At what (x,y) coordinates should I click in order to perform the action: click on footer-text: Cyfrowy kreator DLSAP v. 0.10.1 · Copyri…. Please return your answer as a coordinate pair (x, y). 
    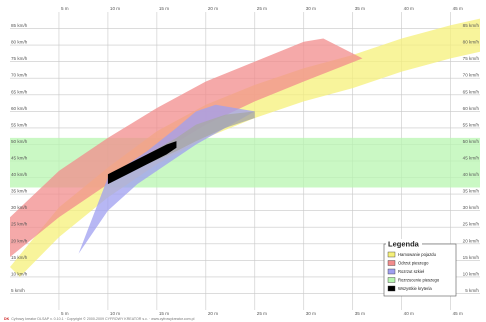
    Looking at the image, I should click on (103, 319).